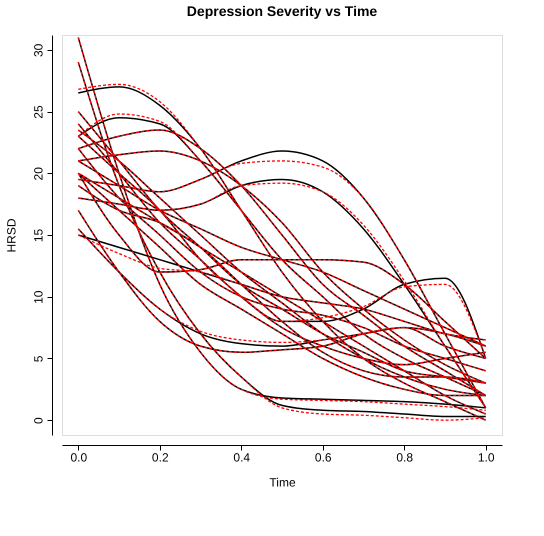 The image size is (544, 536). Describe the element at coordinates (282, 483) in the screenshot. I see `x-axis-title: Time` at that location.